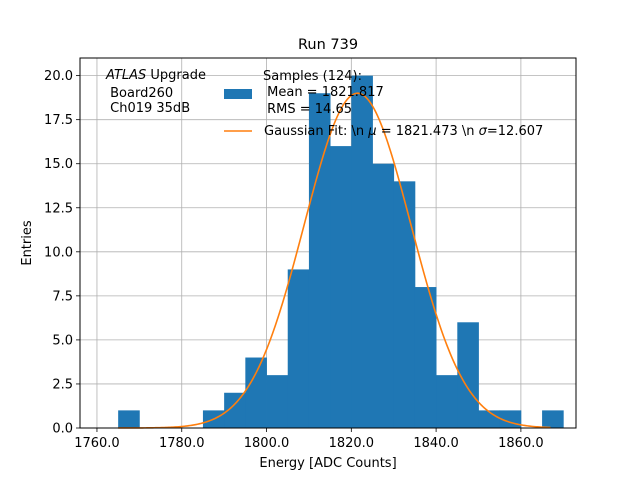 Image resolution: width=640 pixels, height=480 pixels. Describe the element at coordinates (58, 120) in the screenshot. I see `y-tick-label: 17.5` at that location.